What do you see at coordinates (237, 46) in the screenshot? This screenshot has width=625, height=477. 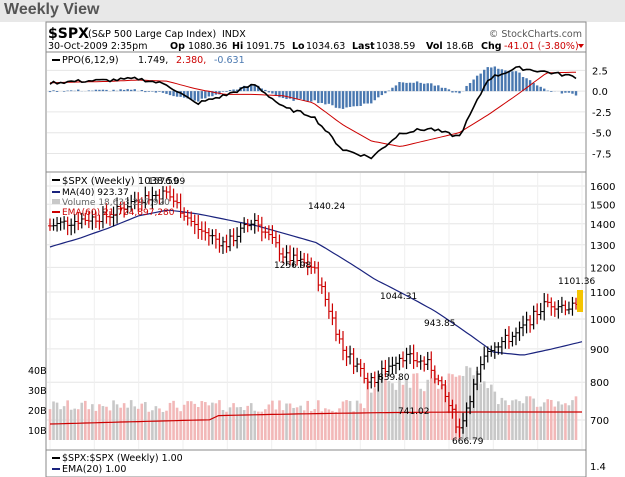 I see `hi-label: Hi` at bounding box center [237, 46].